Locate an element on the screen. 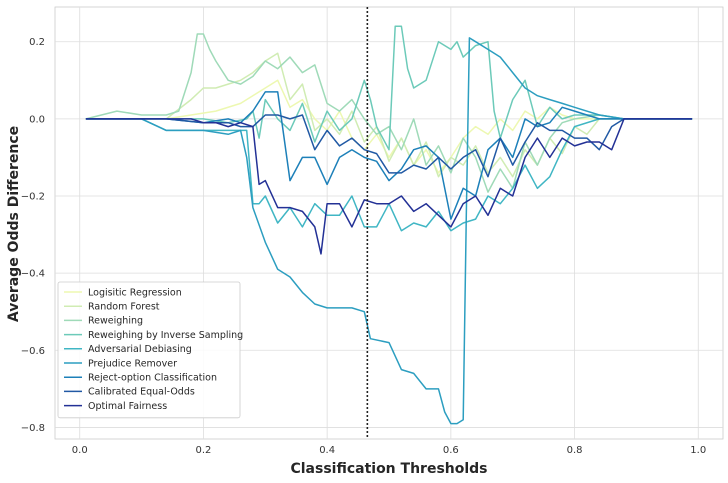 This screenshot has width=728, height=483. x-tick-label: 1.0 is located at coordinates (698, 450).